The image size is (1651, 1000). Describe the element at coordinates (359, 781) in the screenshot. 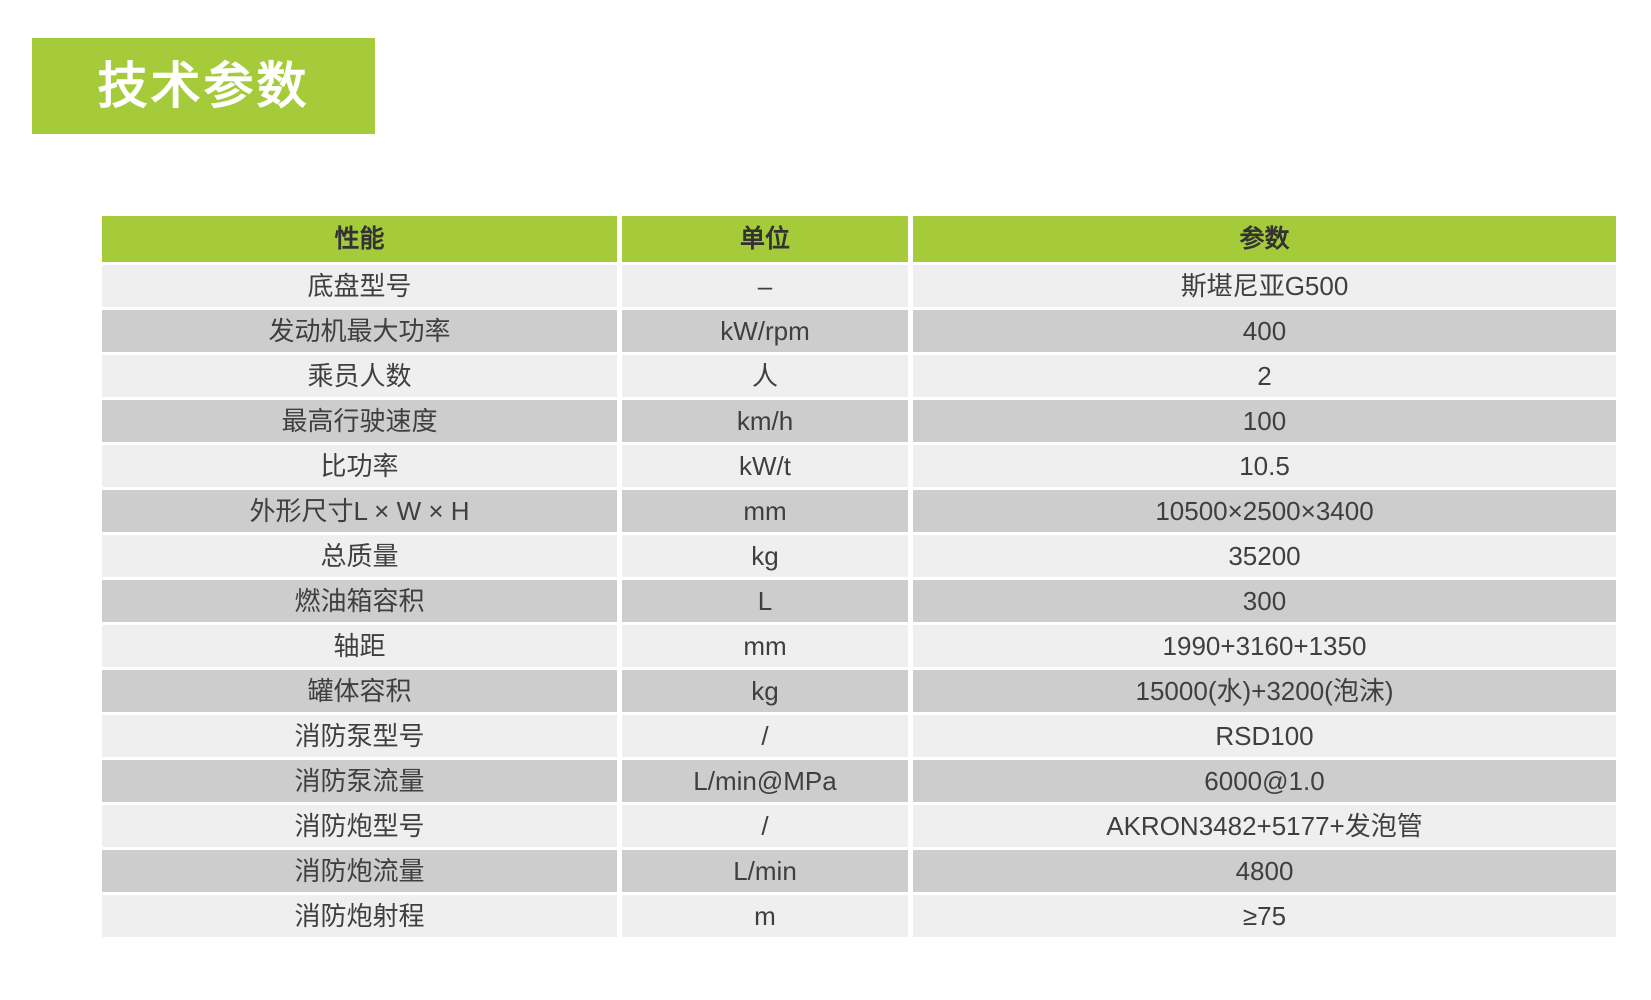

I see `cell-performance-name: 消防泵流量` at that location.